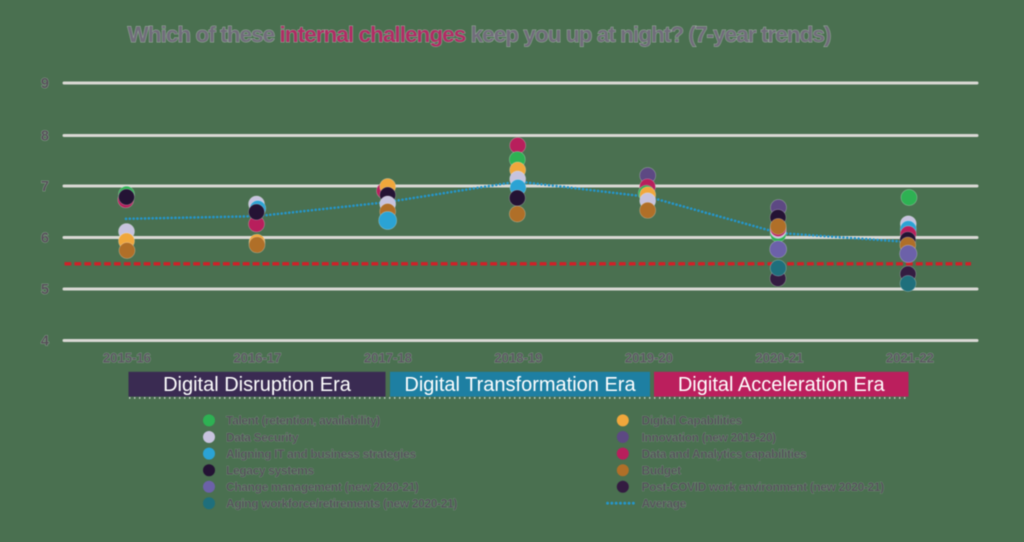 This screenshot has height=542, width=1024. Describe the element at coordinates (262, 437) in the screenshot. I see `svg-text: Data Security` at that location.